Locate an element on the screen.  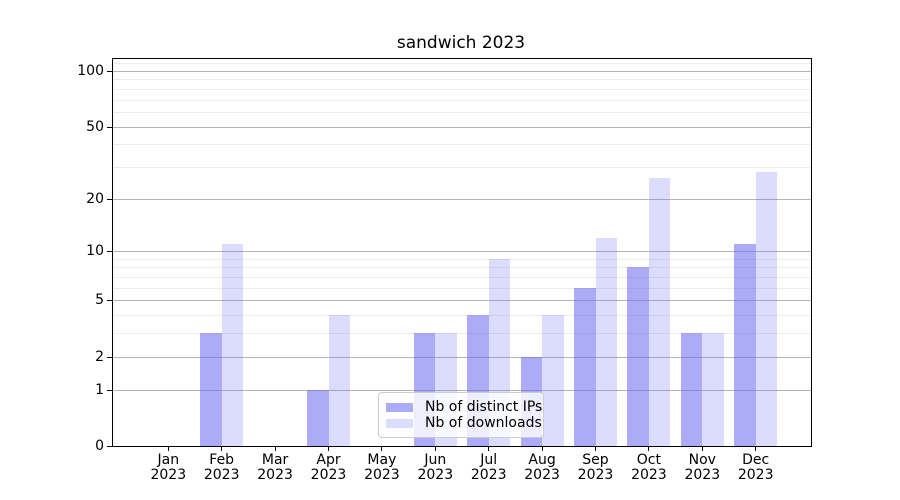
y-axis-tick-label: 2 is located at coordinates (99, 356).